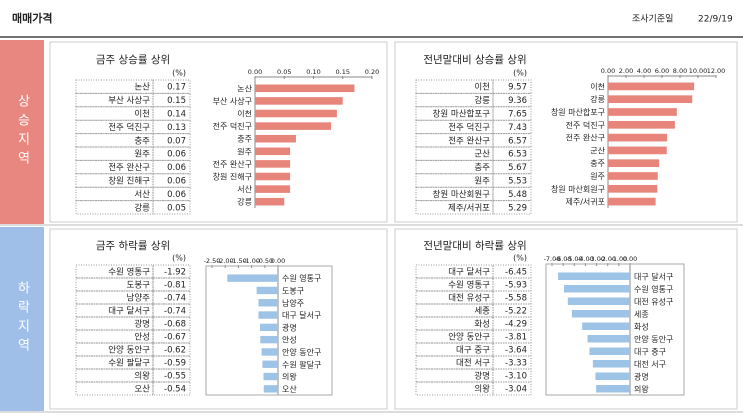  I want to click on table-name: 대구 달서구, so click(469, 272).